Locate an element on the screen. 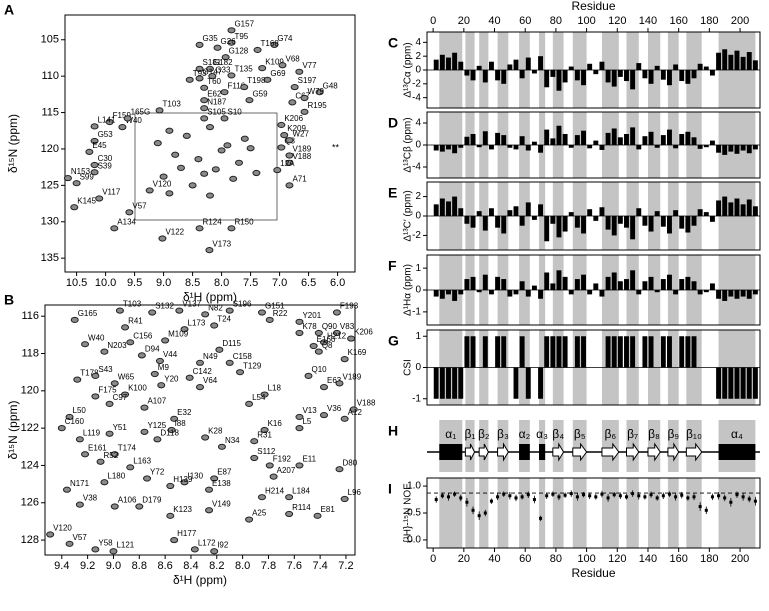  peak-label: G128 is located at coordinates (239, 50).